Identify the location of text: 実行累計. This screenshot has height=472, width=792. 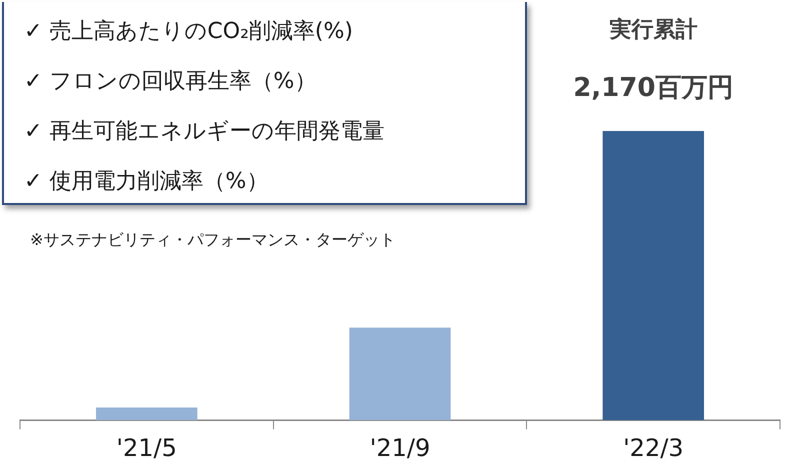
(653, 29).